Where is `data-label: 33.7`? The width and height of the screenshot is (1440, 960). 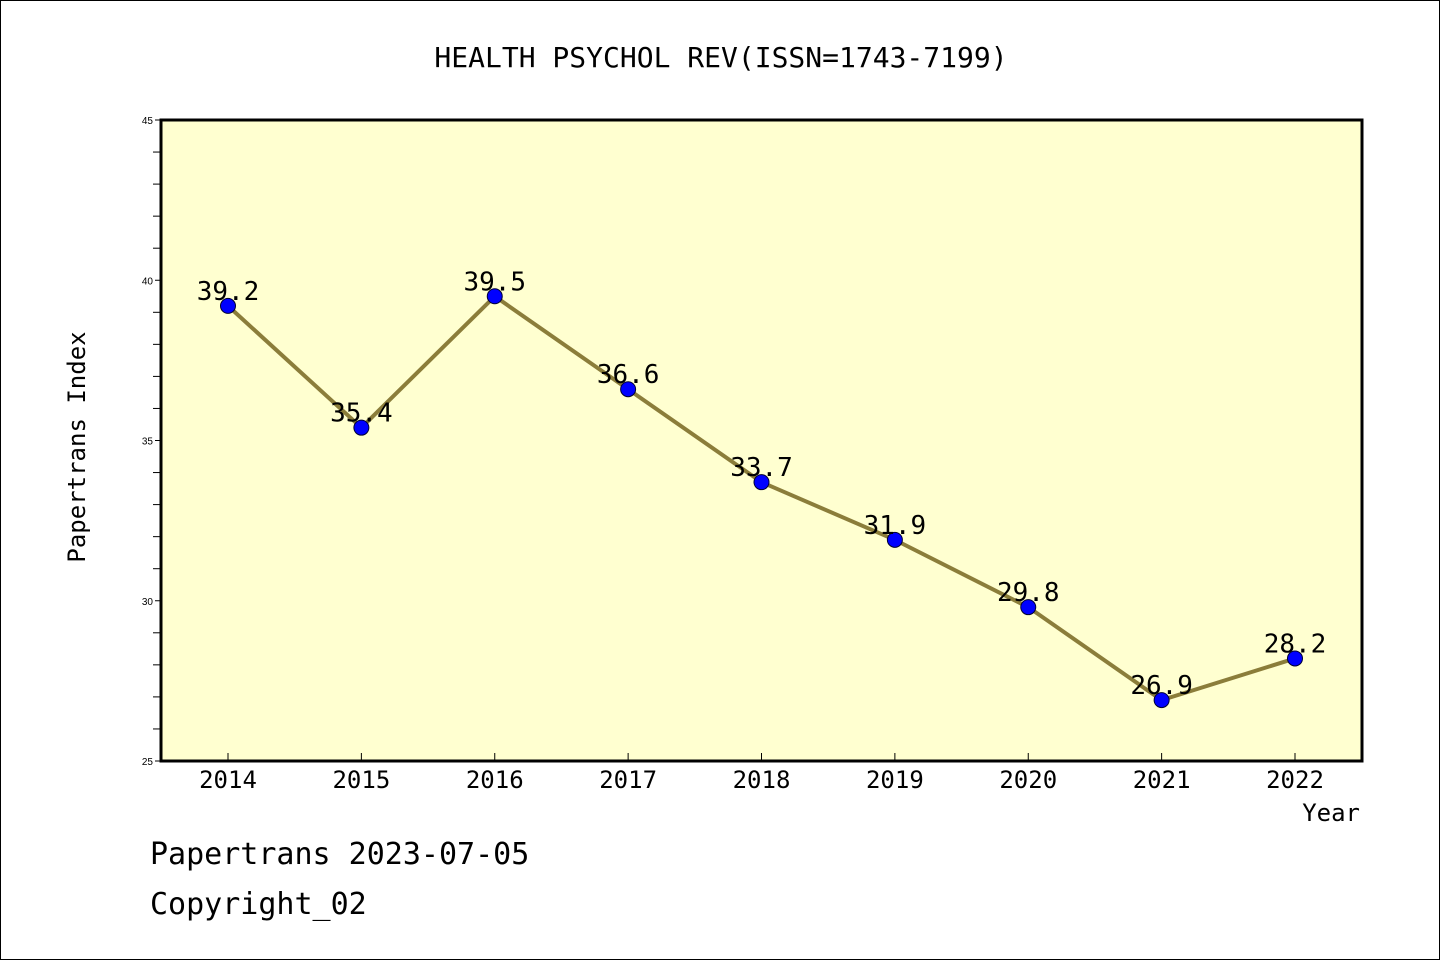
data-label: 33.7 is located at coordinates (761, 468).